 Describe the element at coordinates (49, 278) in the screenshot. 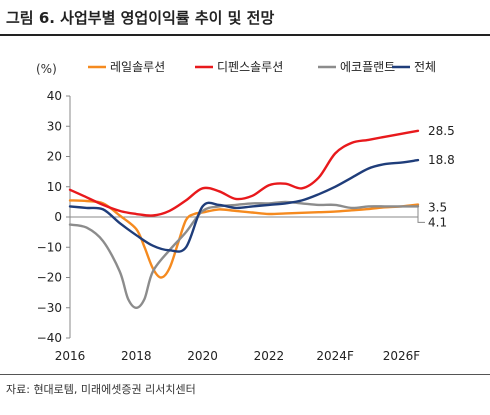

I see `y-tick-label: −20` at that location.